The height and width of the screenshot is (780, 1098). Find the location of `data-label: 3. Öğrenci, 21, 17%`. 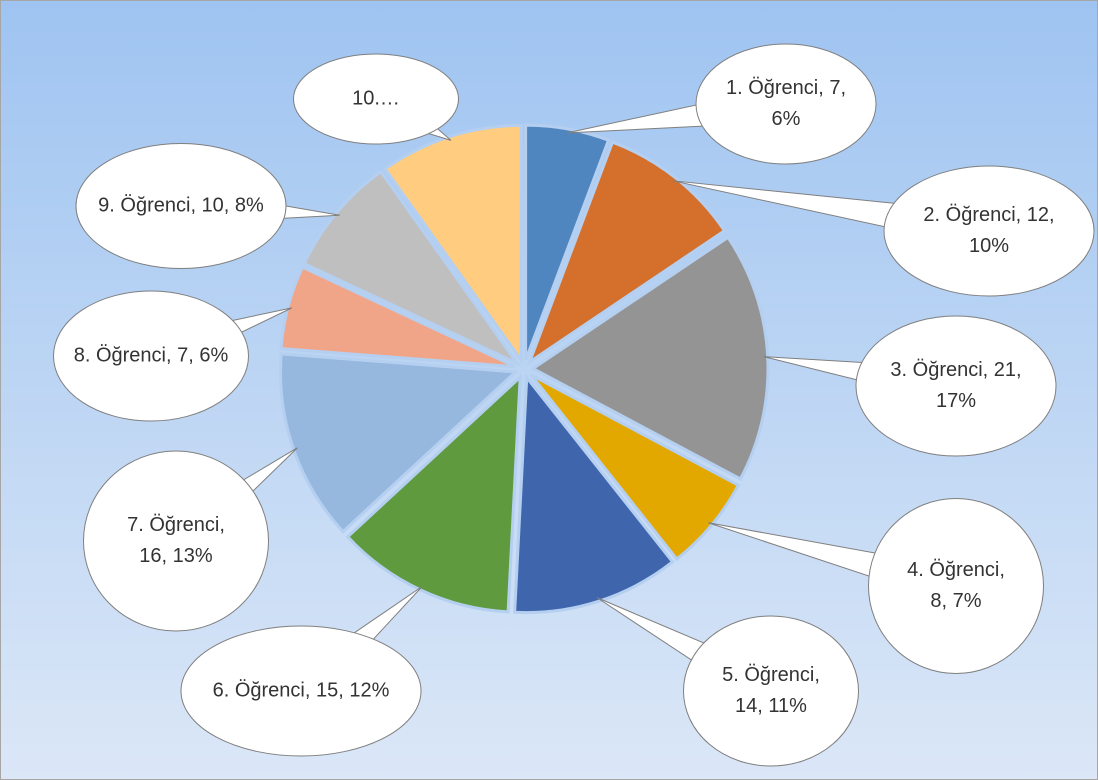

data-label: 3. Öğrenci, 21, 17% is located at coordinates (956, 385).